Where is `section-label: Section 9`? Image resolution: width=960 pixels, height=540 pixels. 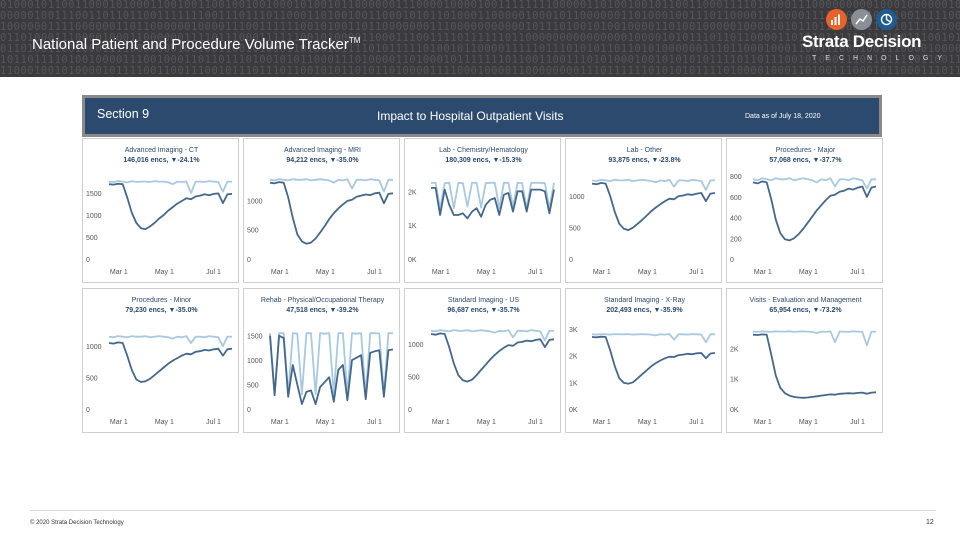 section-label: Section 9 is located at coordinates (123, 114).